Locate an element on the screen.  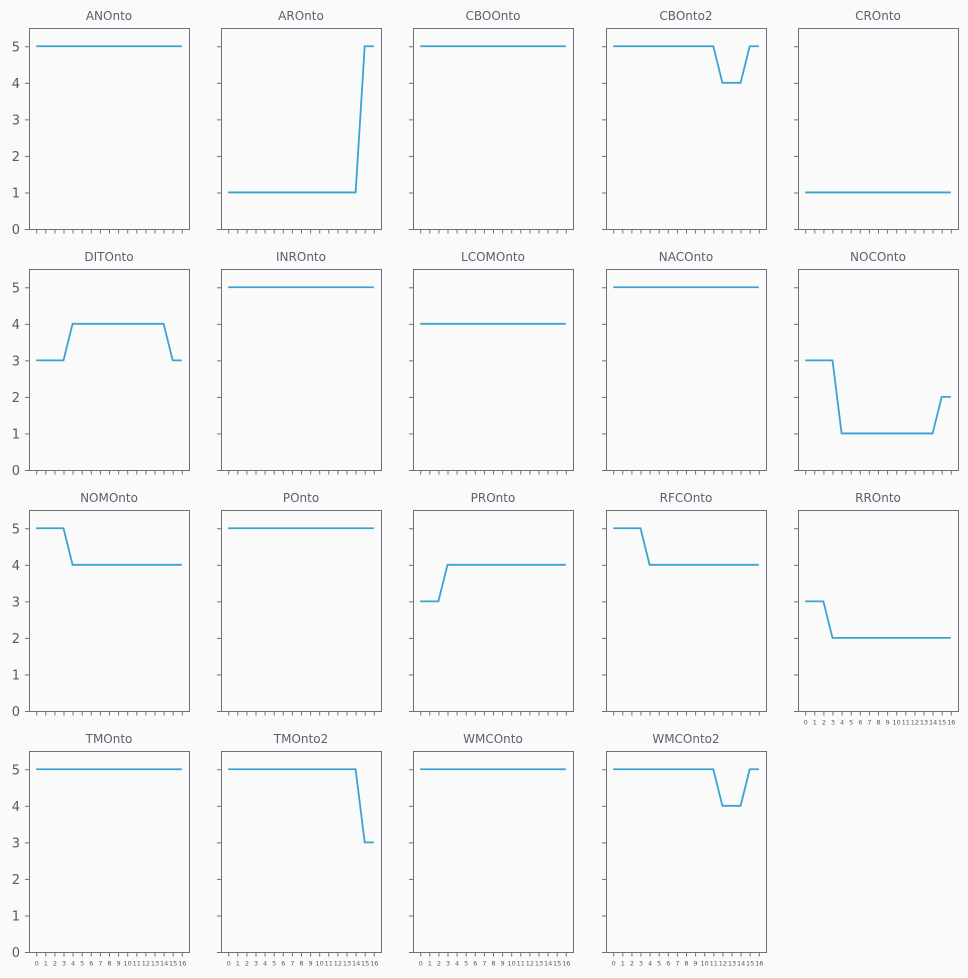
panel-nomonto: NOMOnto 0 1 2 3 4 5 is located at coordinates (101, 605).